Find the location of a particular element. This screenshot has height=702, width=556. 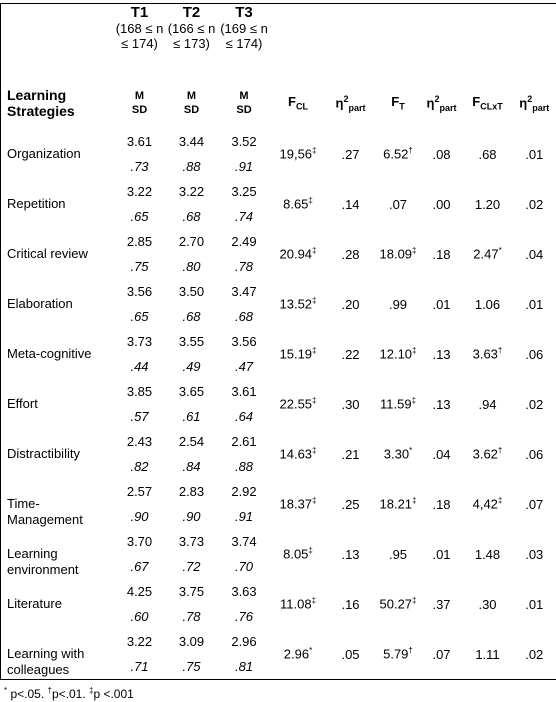

stat-cell: .27 is located at coordinates (350, 154).